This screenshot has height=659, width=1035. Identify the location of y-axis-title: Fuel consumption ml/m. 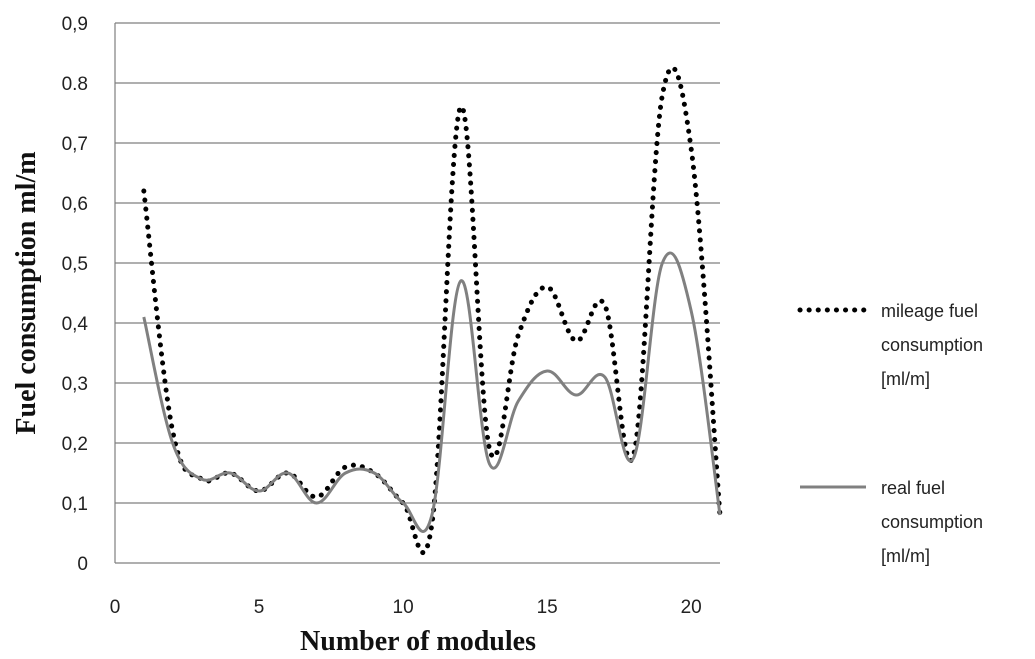
(26, 292).